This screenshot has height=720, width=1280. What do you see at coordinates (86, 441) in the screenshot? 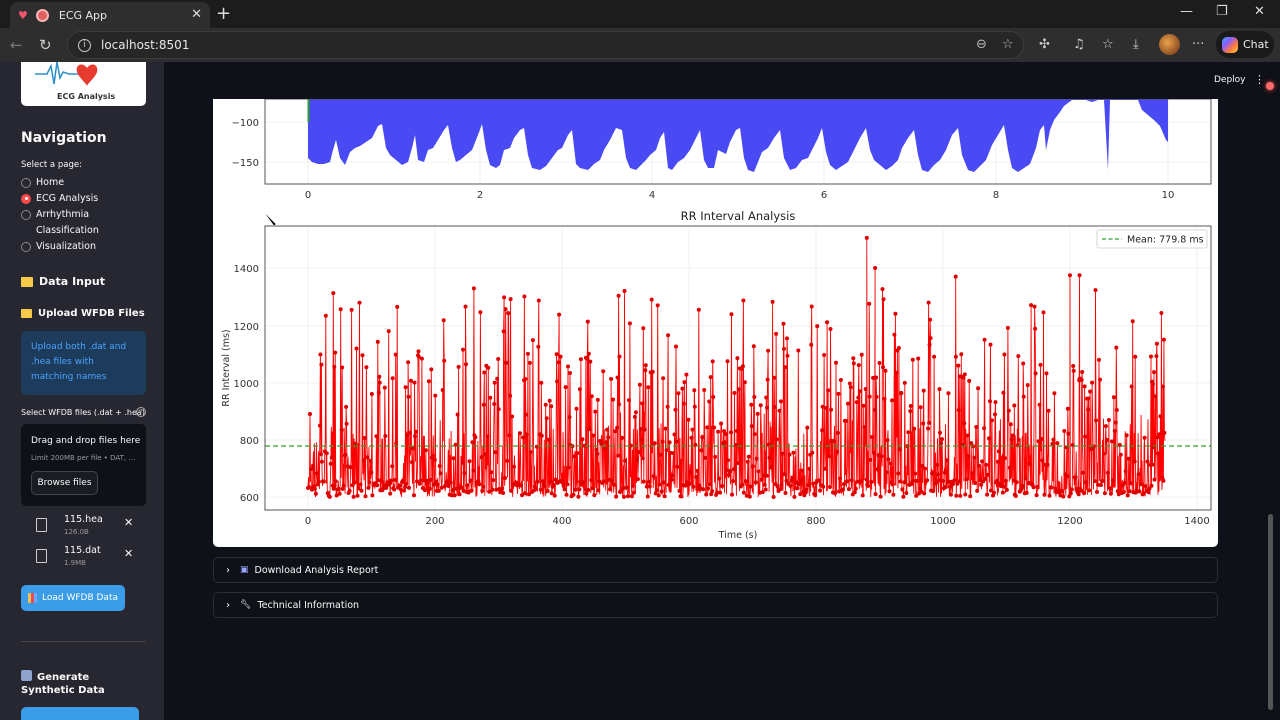
I see `dropzone-title: Drag and drop files here` at bounding box center [86, 441].